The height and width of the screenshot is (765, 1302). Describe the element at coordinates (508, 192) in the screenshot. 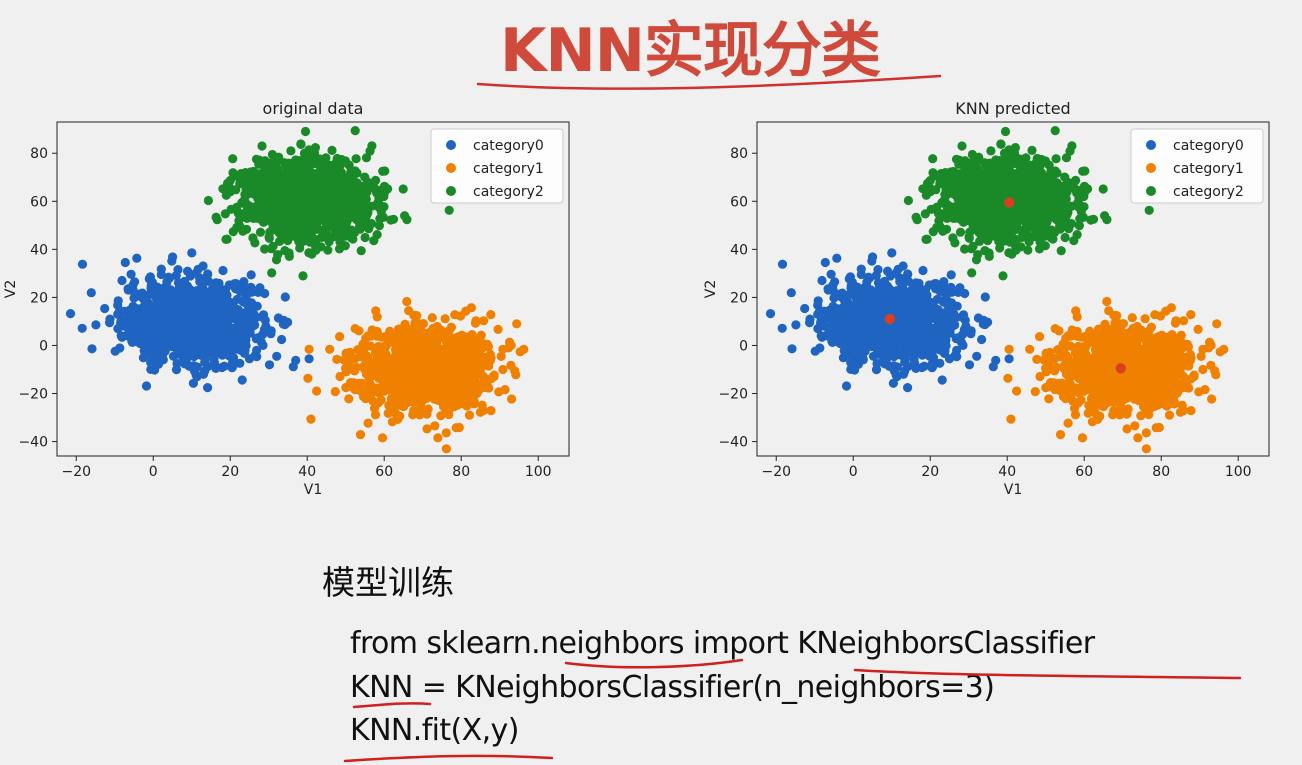

I see `legend-label-category2: category2` at that location.